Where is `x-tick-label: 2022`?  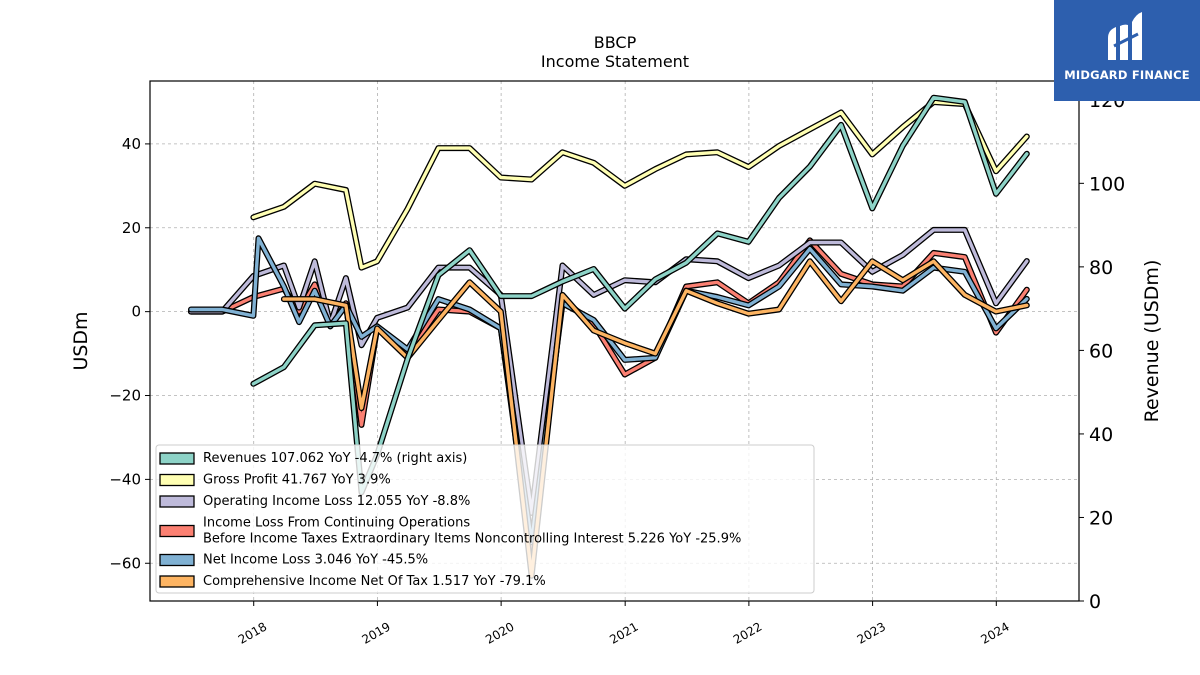
x-tick-label: 2022 is located at coordinates (747, 632).